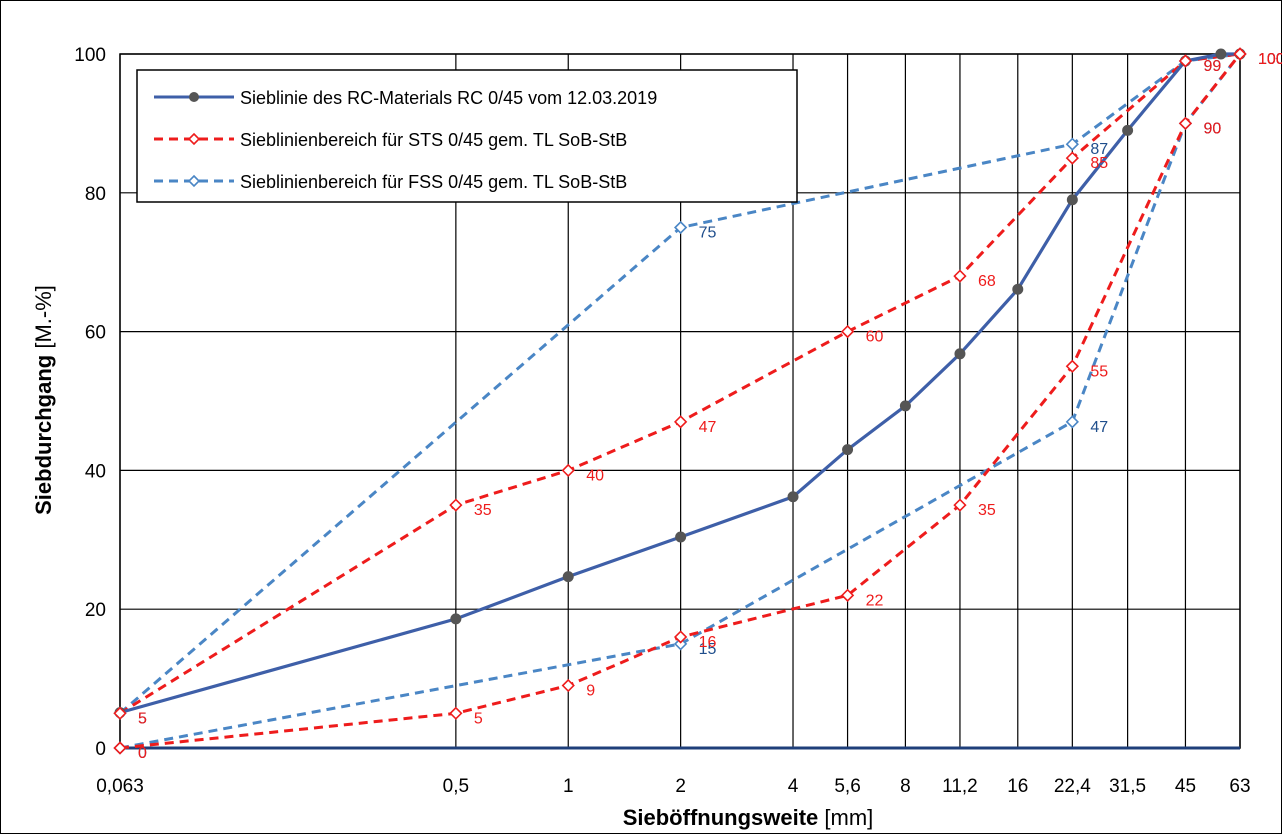  What do you see at coordinates (1099, 427) in the screenshot?
I see `fss-data-label: 47` at bounding box center [1099, 427].